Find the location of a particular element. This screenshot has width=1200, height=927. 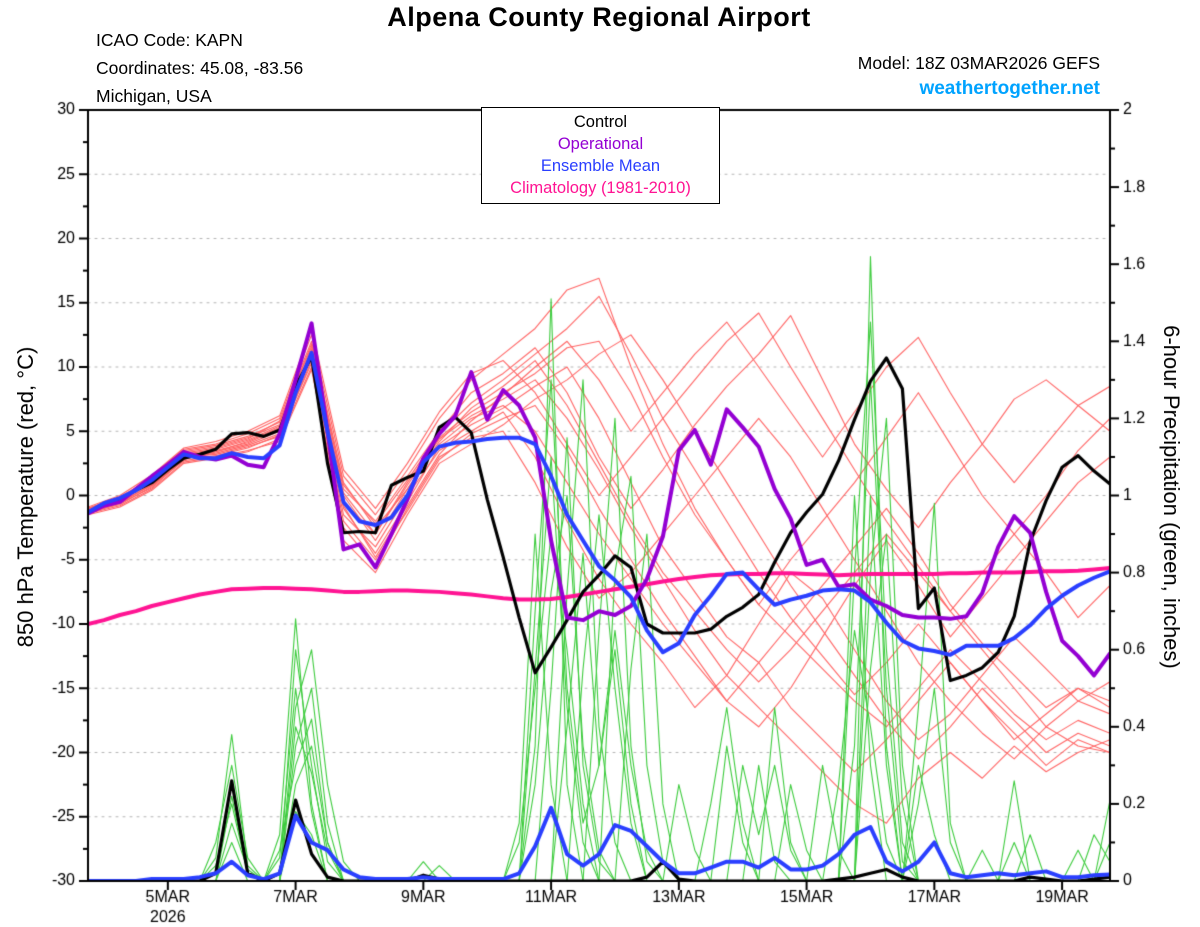

page-title: Alpena County Regional Airport is located at coordinates (599, 17).